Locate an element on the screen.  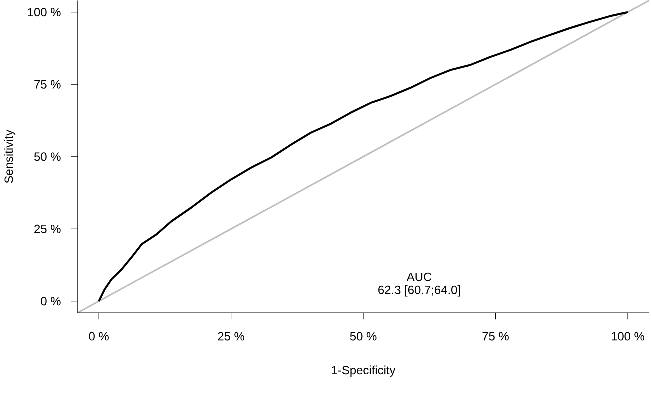
x-tick-label: 100 % is located at coordinates (628, 336).